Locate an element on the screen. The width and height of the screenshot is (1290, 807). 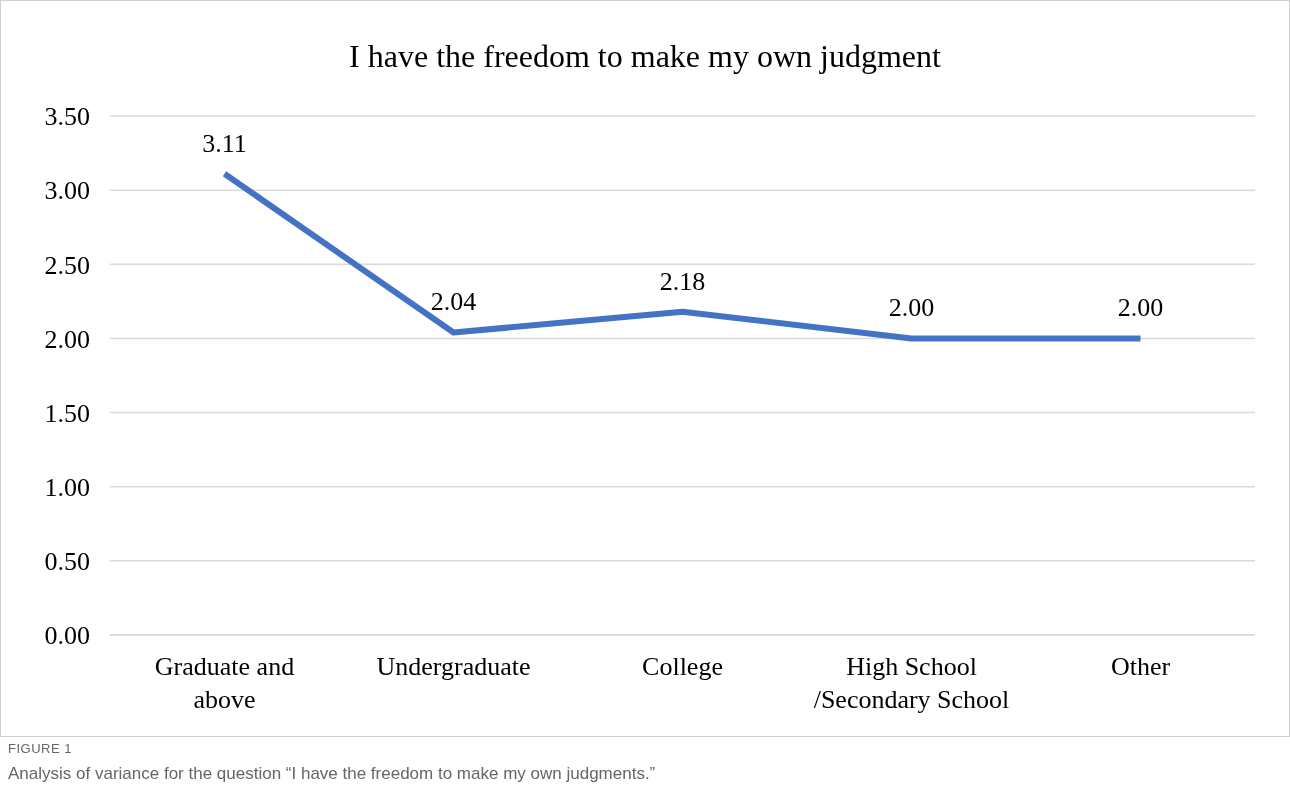
y-tick-label: 1.00 is located at coordinates (67, 487).